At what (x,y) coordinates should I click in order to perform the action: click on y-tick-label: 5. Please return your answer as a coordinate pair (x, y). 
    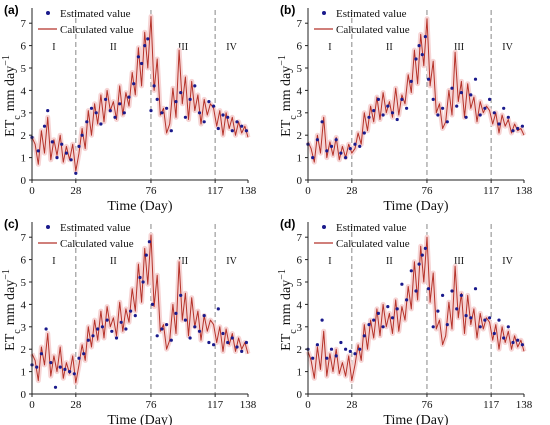
    Looking at the image, I should click on (24, 283).